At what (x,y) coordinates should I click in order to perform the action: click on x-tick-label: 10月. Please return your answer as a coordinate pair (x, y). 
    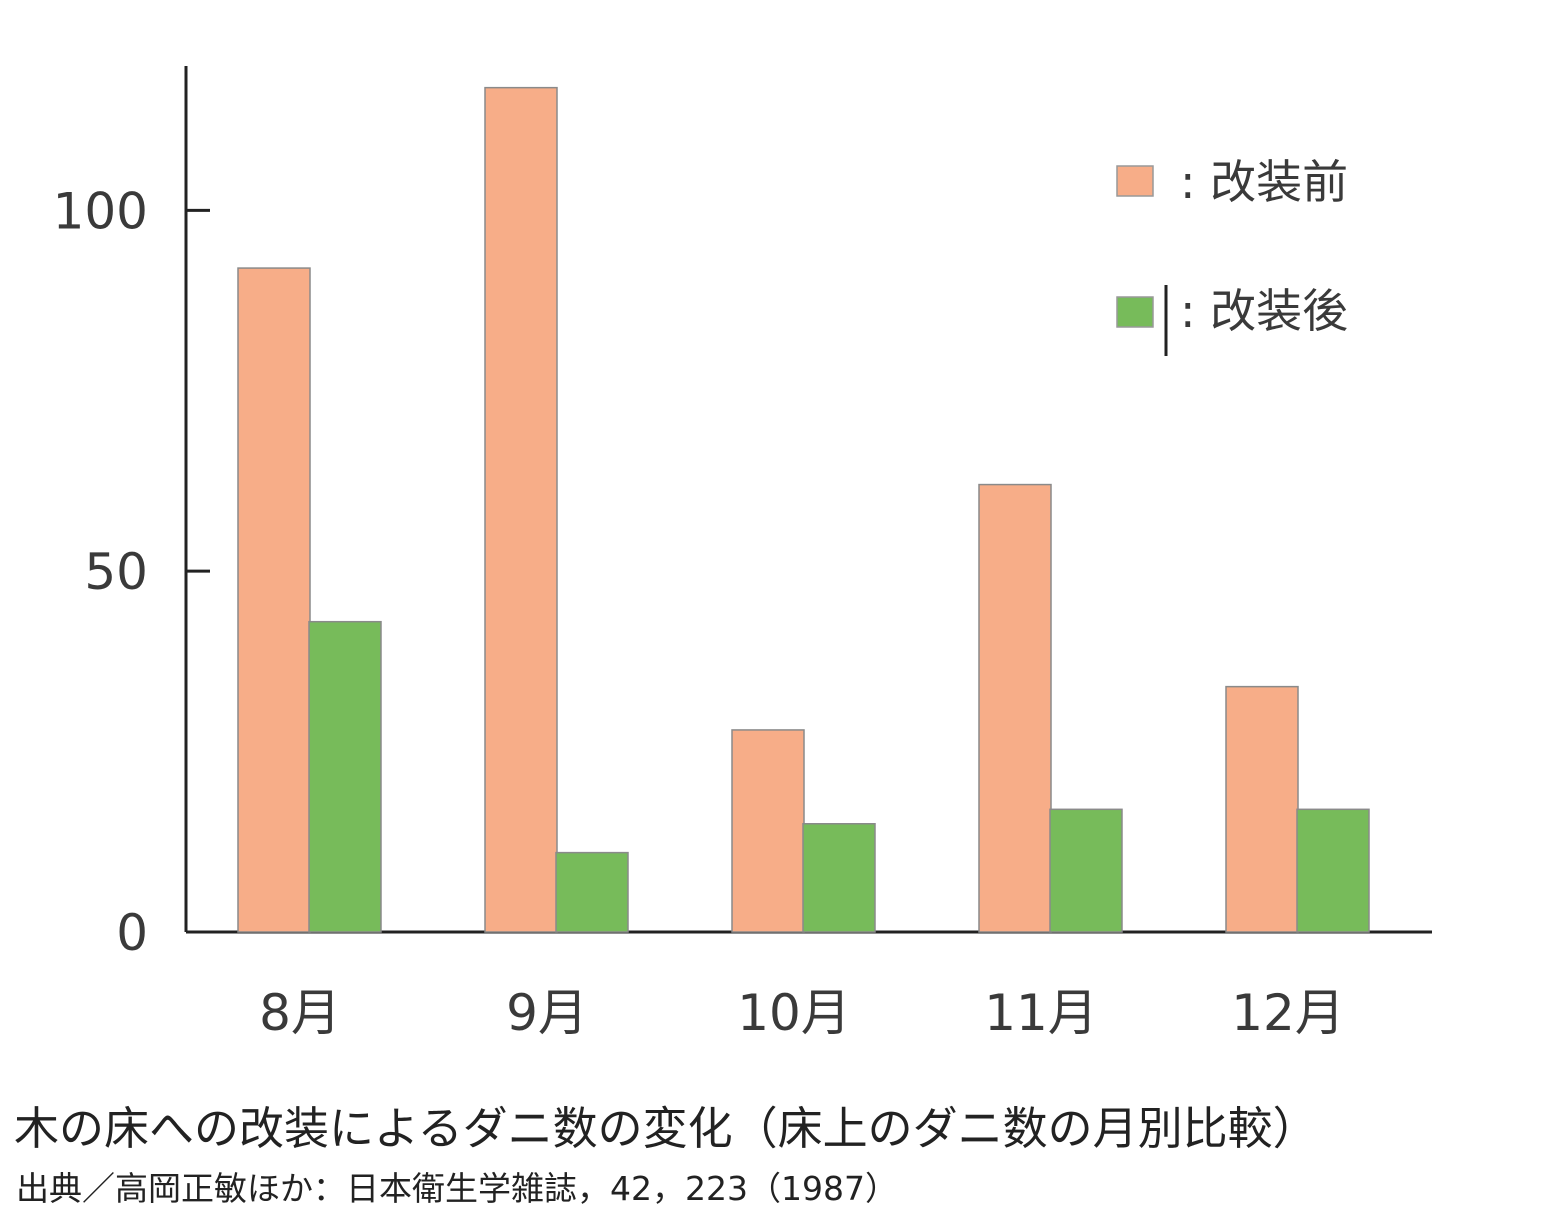
    Looking at the image, I should click on (794, 1013).